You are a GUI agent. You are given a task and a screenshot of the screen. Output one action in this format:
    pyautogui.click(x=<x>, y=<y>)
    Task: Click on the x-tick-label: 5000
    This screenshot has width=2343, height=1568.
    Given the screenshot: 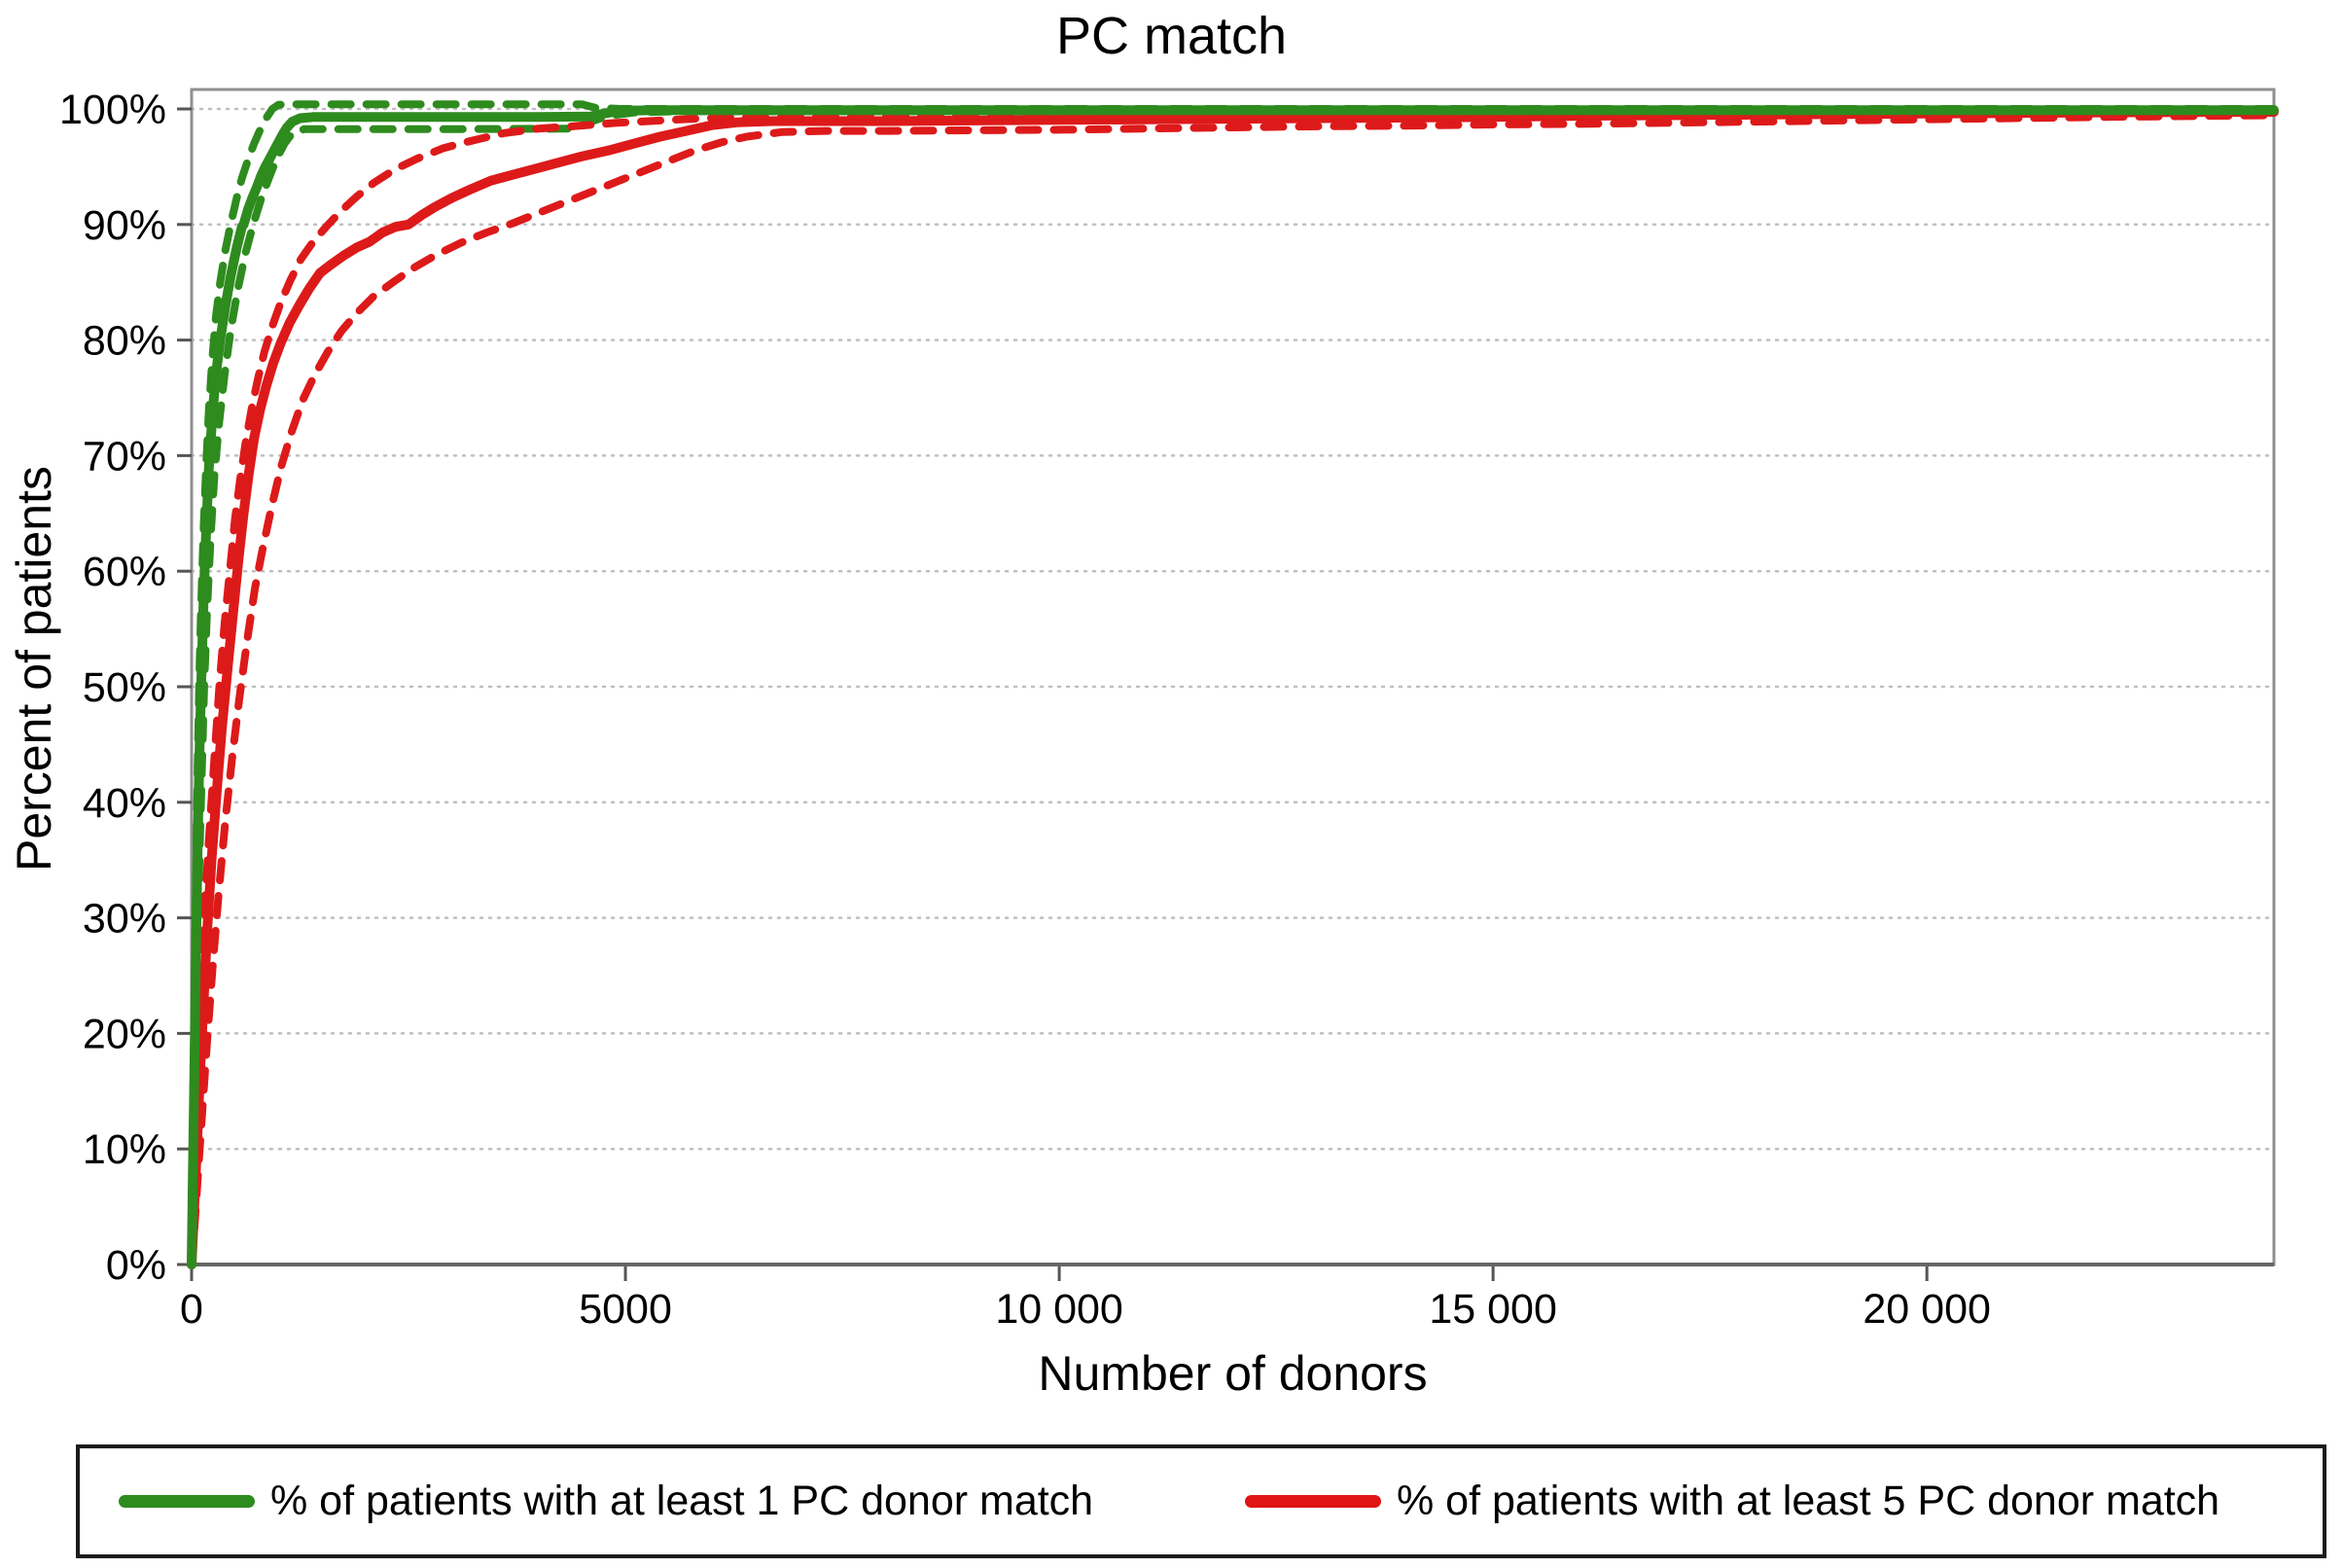 What is the action you would take?
    pyautogui.click(x=625, y=1310)
    